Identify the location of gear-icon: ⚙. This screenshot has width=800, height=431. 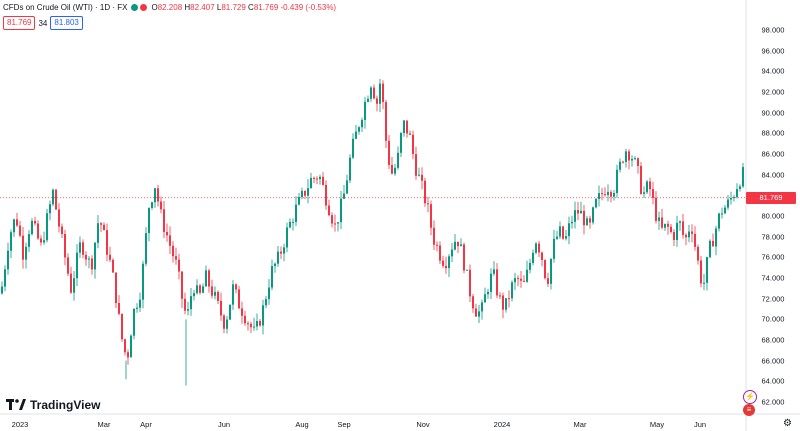
(787, 423).